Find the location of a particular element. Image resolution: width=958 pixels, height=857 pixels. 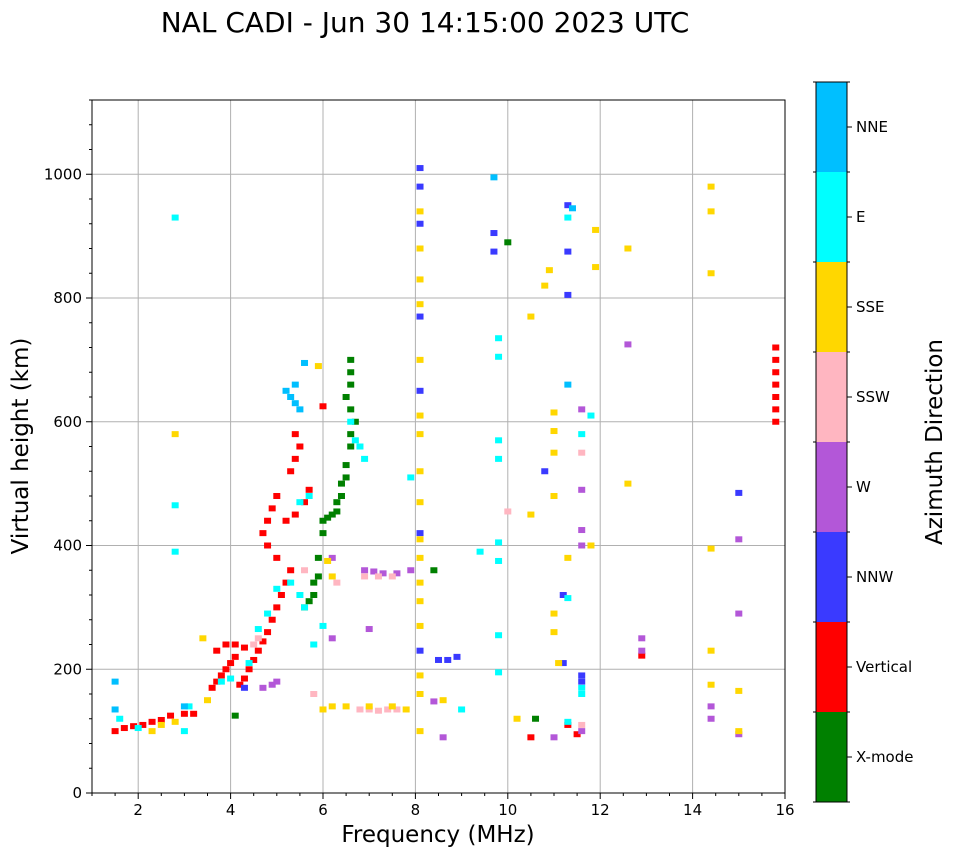

colorbar-swatch is located at coordinates (831, 757).